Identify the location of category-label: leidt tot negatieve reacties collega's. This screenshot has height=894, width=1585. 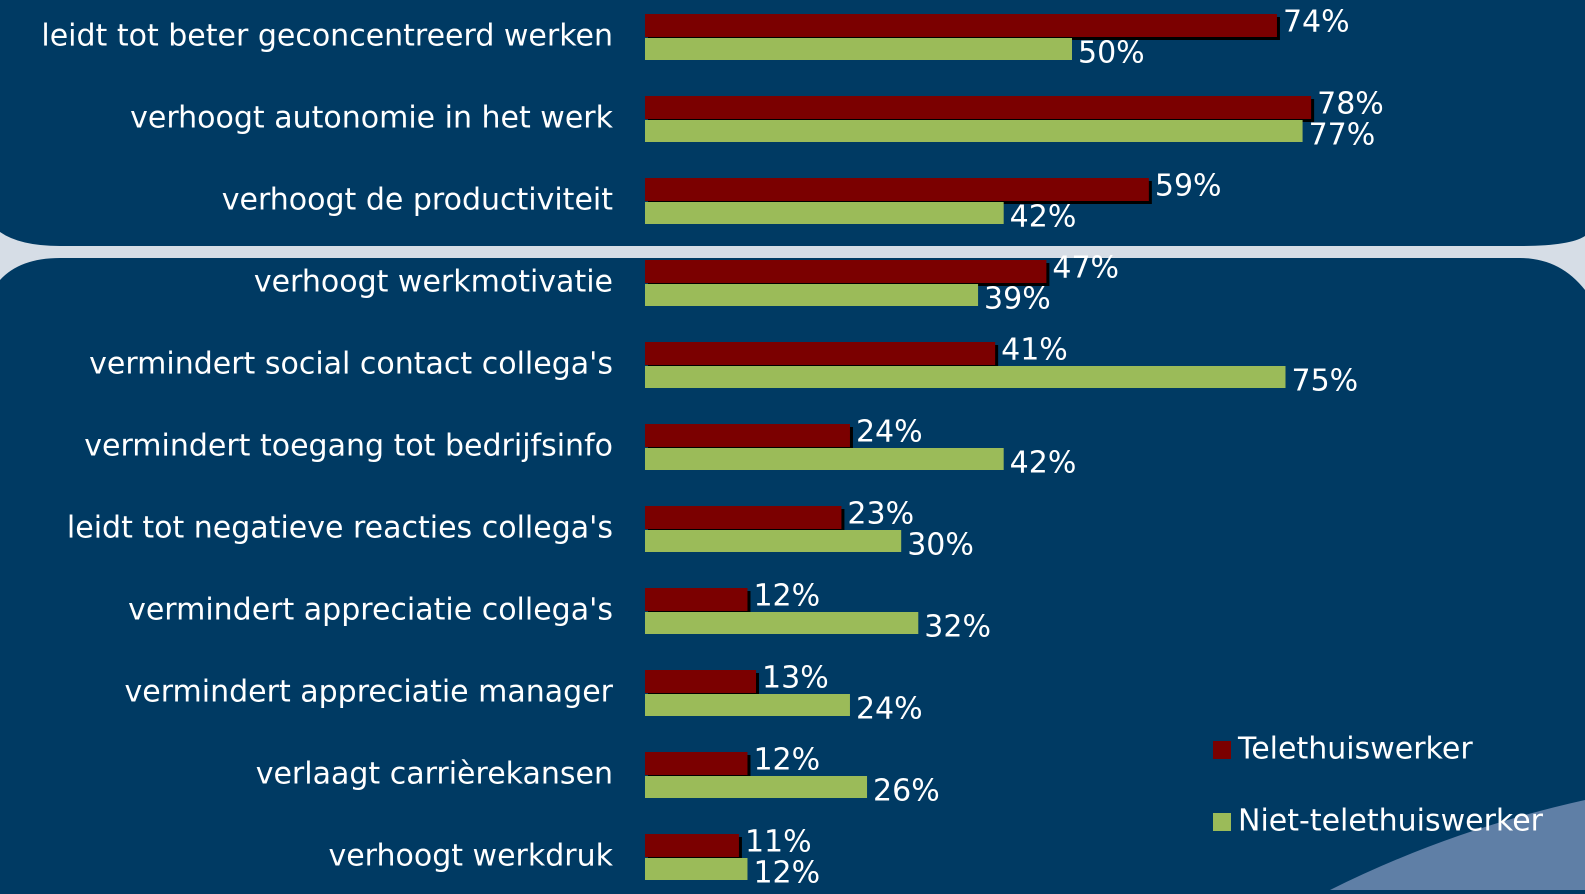
(340, 528).